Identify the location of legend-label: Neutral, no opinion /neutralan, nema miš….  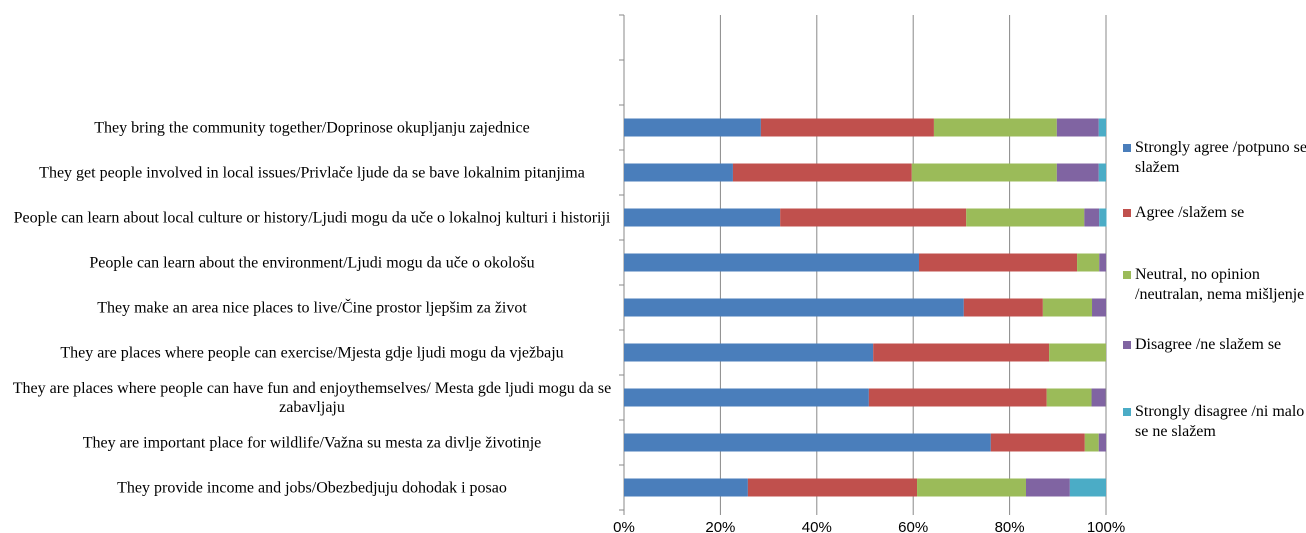
(1220, 284).